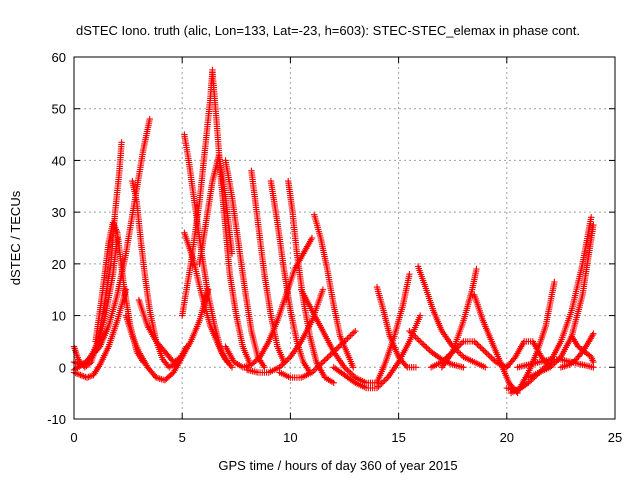 This screenshot has height=480, width=640. Describe the element at coordinates (59, 57) in the screenshot. I see `y-tick-label: 60` at that location.